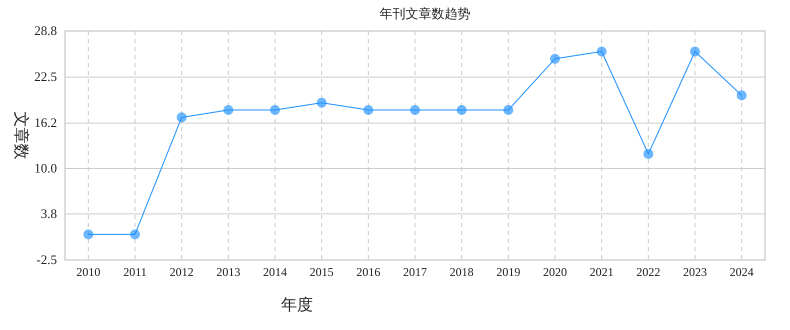  I want to click on x-tick-label: 2016, so click(368, 272).